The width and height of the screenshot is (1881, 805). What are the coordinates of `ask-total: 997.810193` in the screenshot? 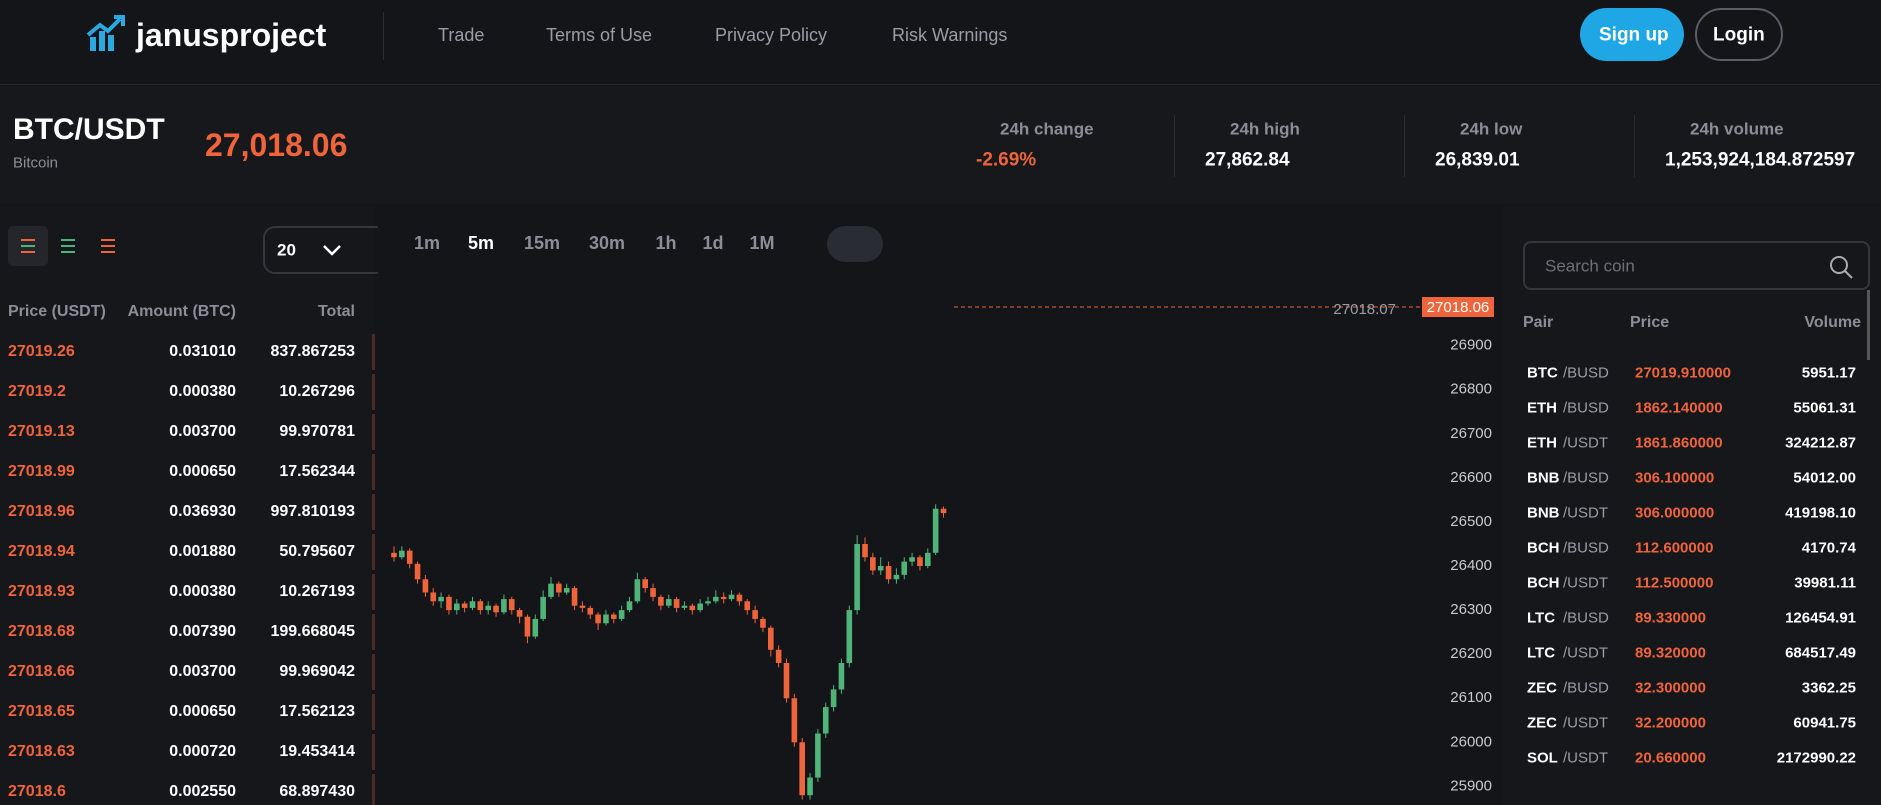 It's located at (312, 511).